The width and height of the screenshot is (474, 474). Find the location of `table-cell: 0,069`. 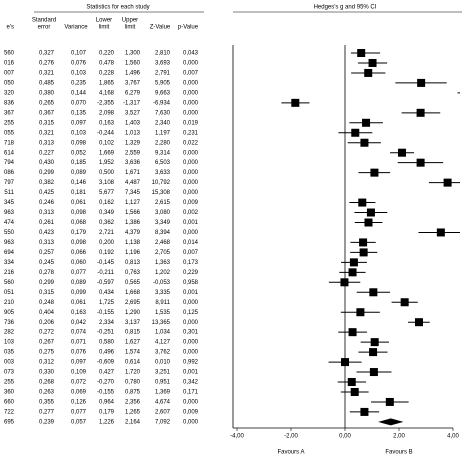

table-cell: 0,069 is located at coordinates (79, 393).